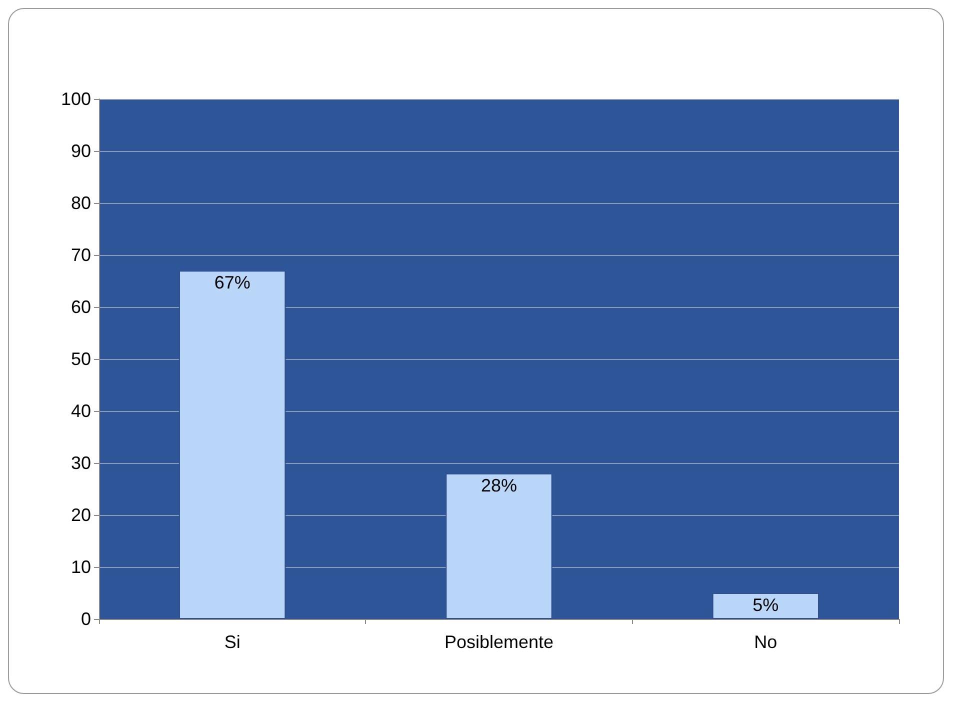  Describe the element at coordinates (232, 282) in the screenshot. I see `data-label: 67%` at that location.